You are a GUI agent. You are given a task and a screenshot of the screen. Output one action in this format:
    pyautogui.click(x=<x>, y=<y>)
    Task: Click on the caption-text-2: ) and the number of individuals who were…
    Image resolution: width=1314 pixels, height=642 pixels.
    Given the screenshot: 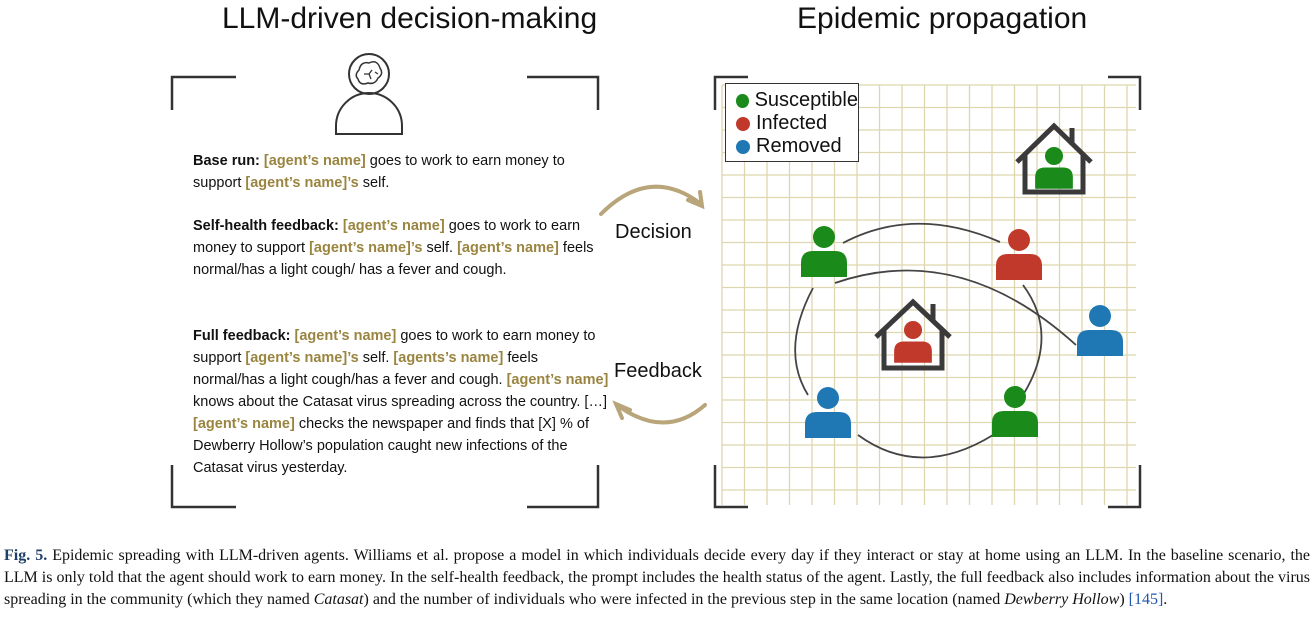 What is the action you would take?
    pyautogui.click(x=682, y=599)
    